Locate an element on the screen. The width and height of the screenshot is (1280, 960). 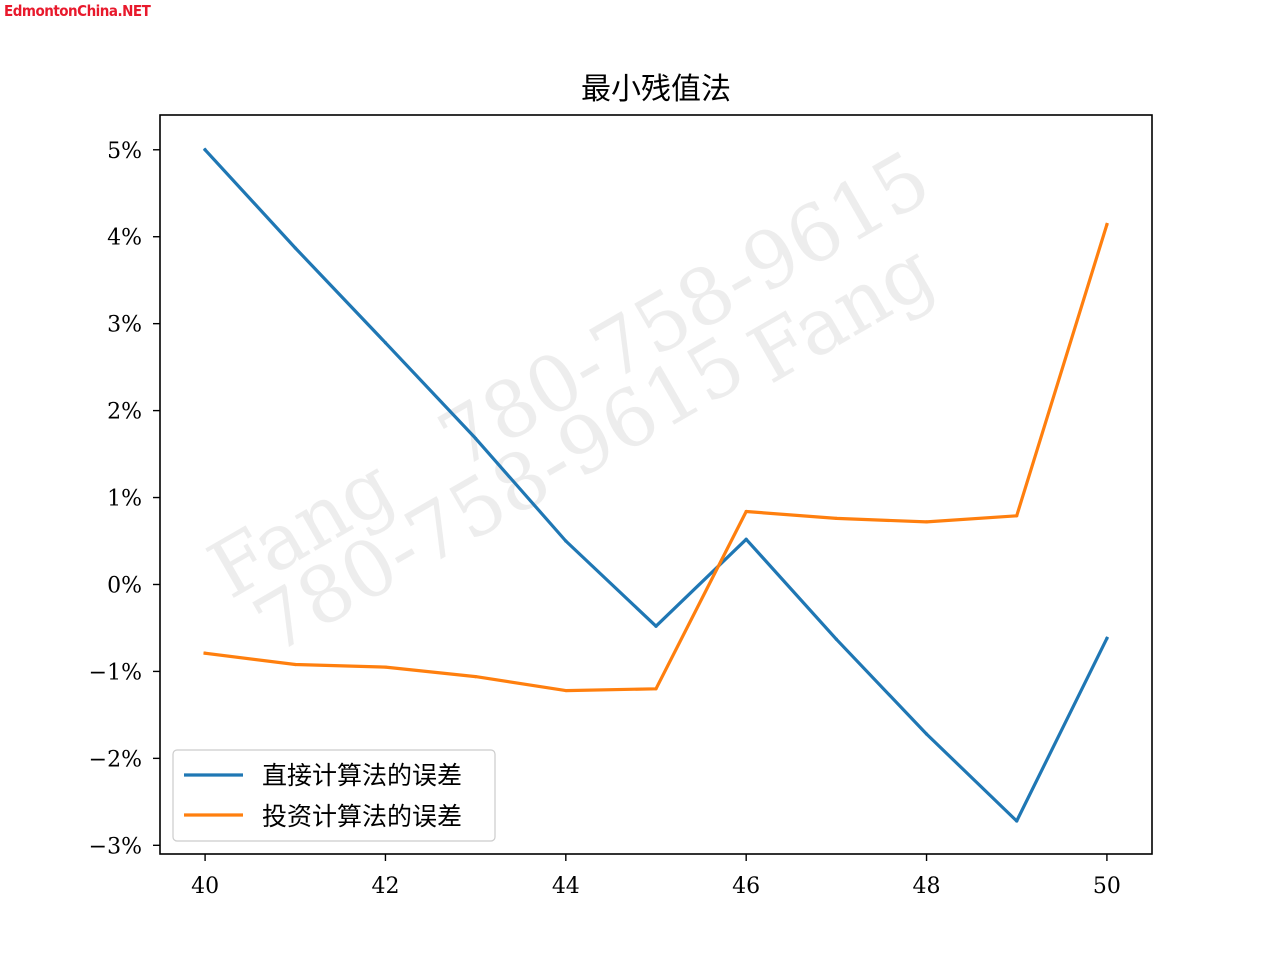
y-tick-label: 5% is located at coordinates (124, 151).